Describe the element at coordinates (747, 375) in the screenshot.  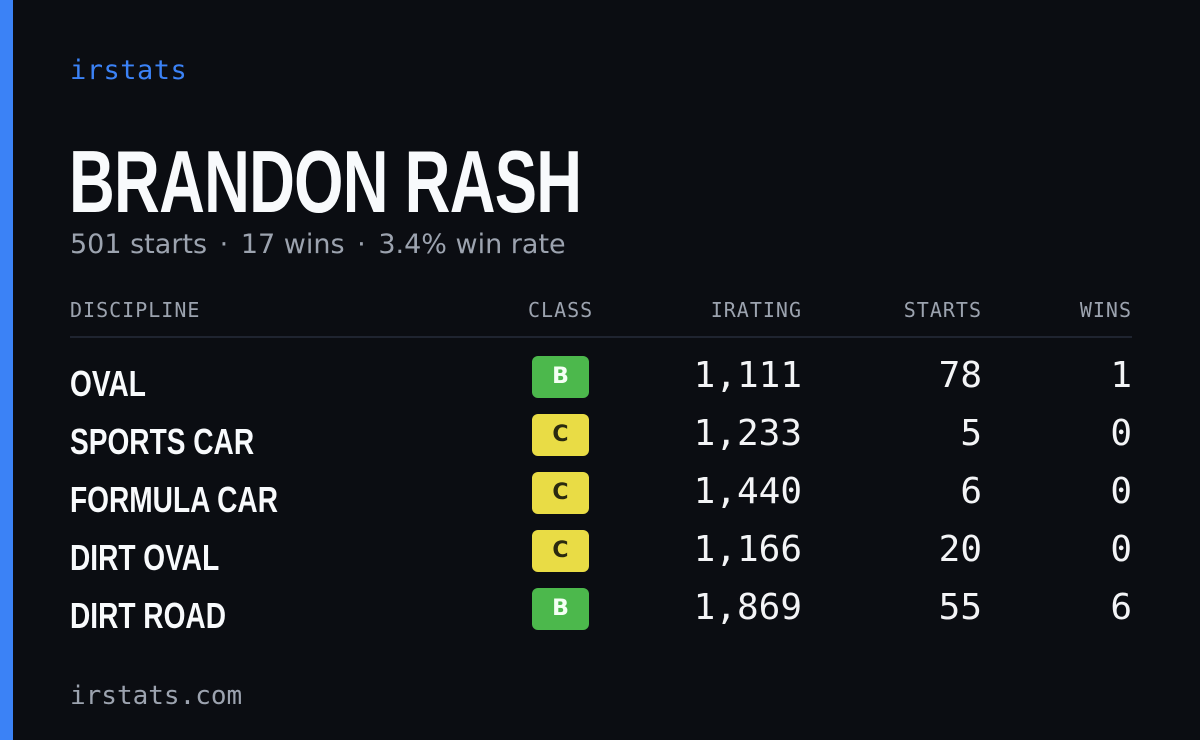
I see `irating-value: 1,111` at that location.